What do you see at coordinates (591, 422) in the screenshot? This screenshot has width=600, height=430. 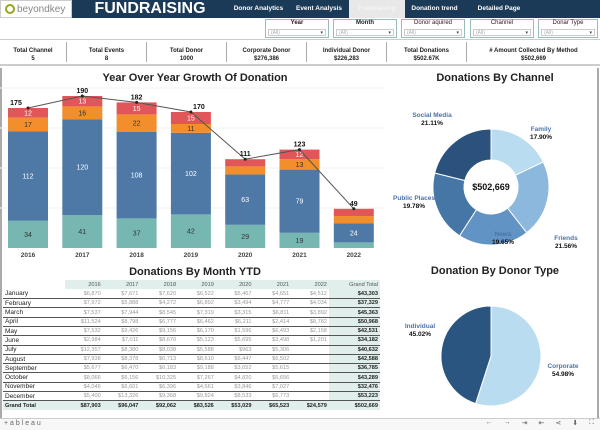 I see `fullscreen-icon: ⛶` at bounding box center [591, 422].